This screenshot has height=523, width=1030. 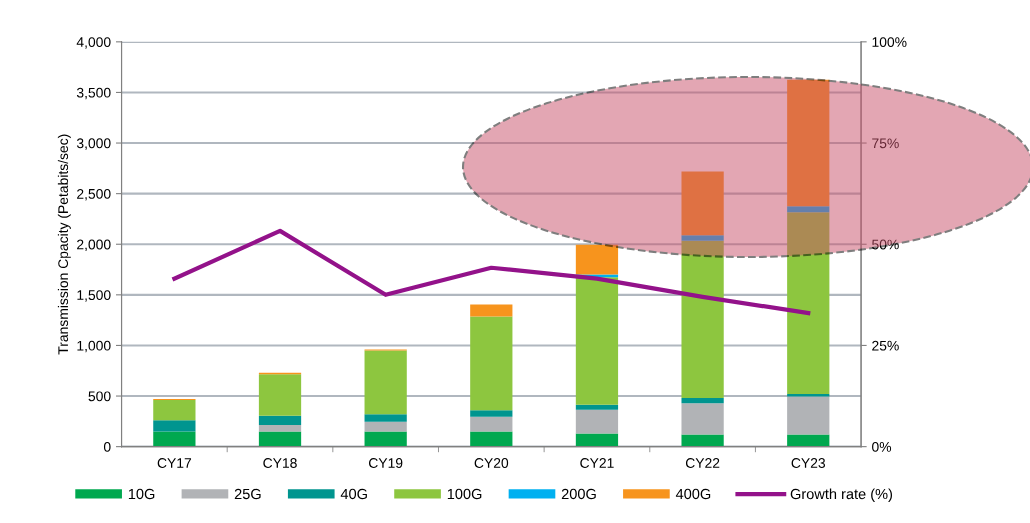 I want to click on x-tick-label: CY23, so click(x=808, y=463).